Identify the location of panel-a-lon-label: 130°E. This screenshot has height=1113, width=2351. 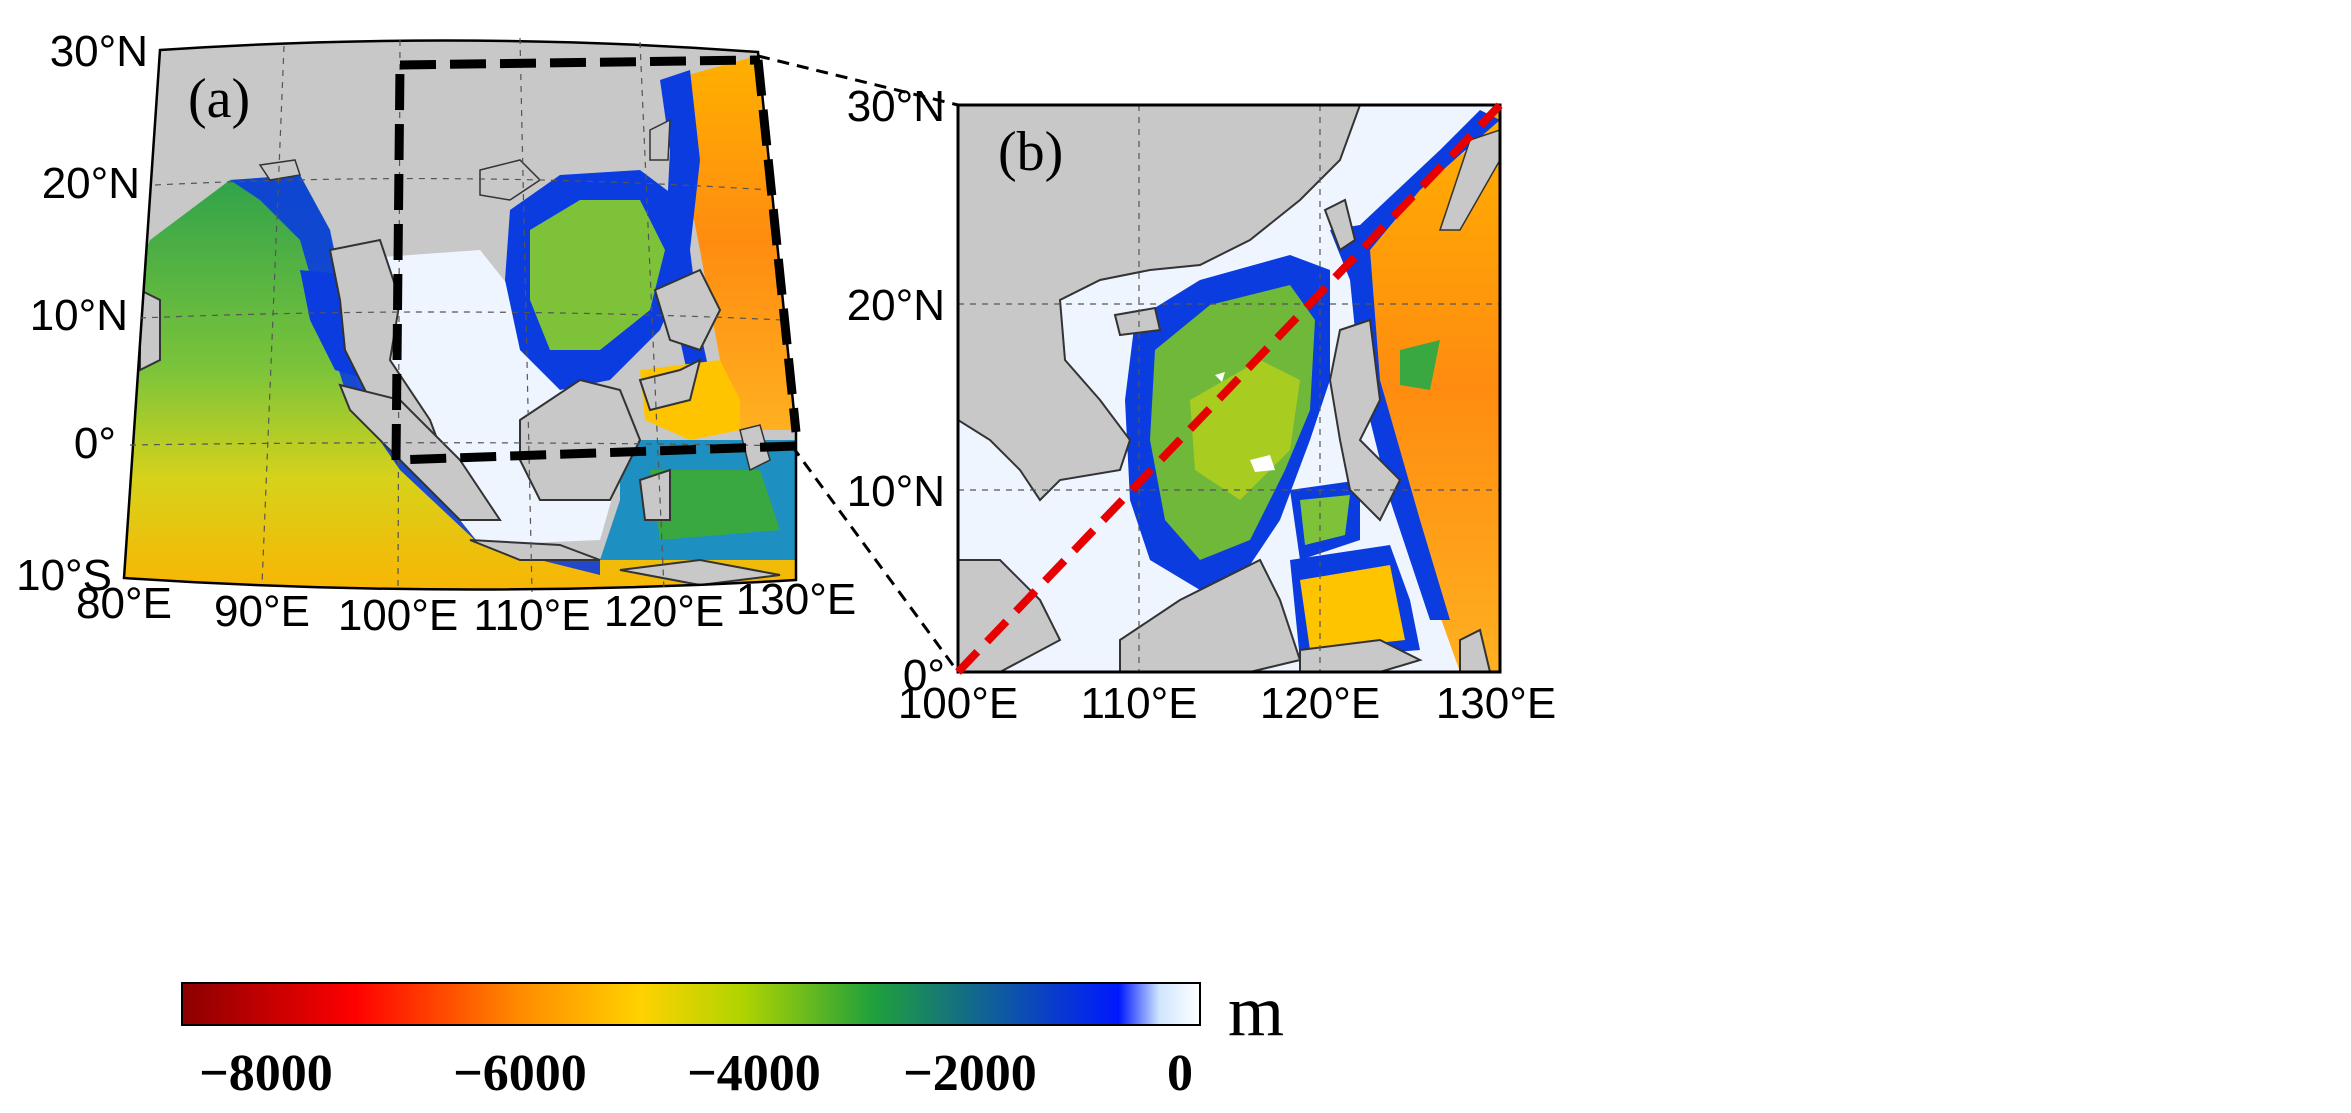
(796, 599).